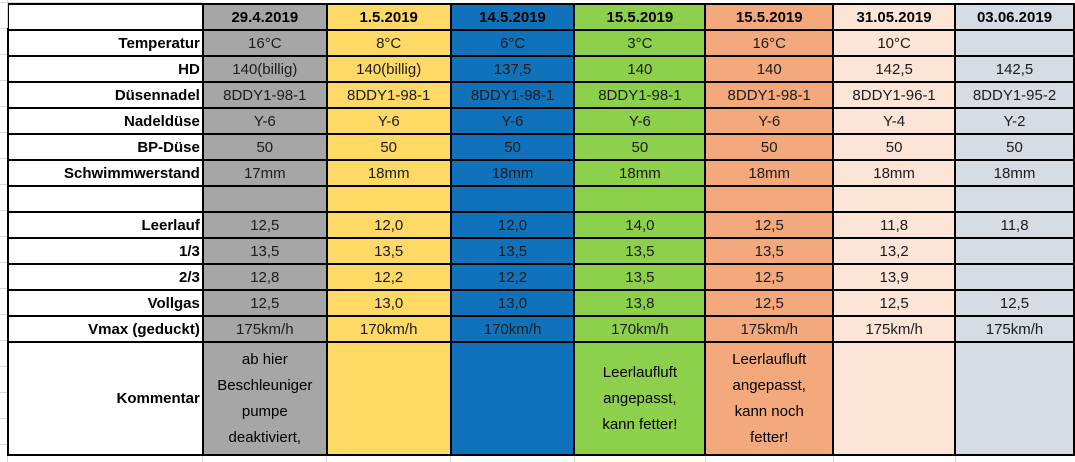  Describe the element at coordinates (512, 17) in the screenshot. I see `column-header-date: 14.5.2019` at that location.